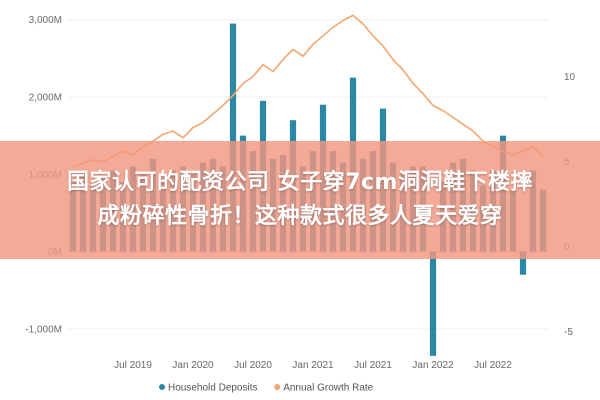 This screenshot has height=400, width=600. What do you see at coordinates (277, 387) in the screenshot?
I see `legend-item-annual-growth-rate-marker` at bounding box center [277, 387].